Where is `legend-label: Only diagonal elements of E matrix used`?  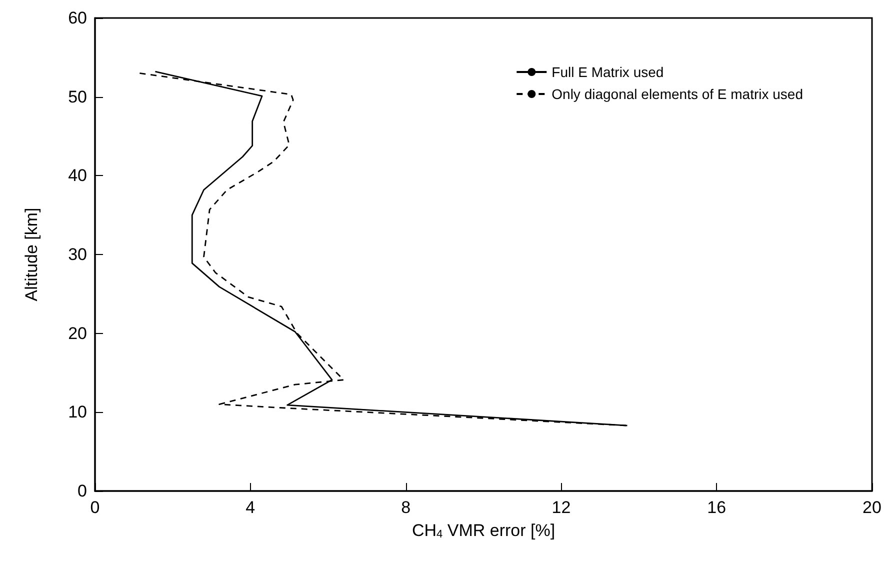 legend-label: Only diagonal elements of E matrix used is located at coordinates (678, 94).